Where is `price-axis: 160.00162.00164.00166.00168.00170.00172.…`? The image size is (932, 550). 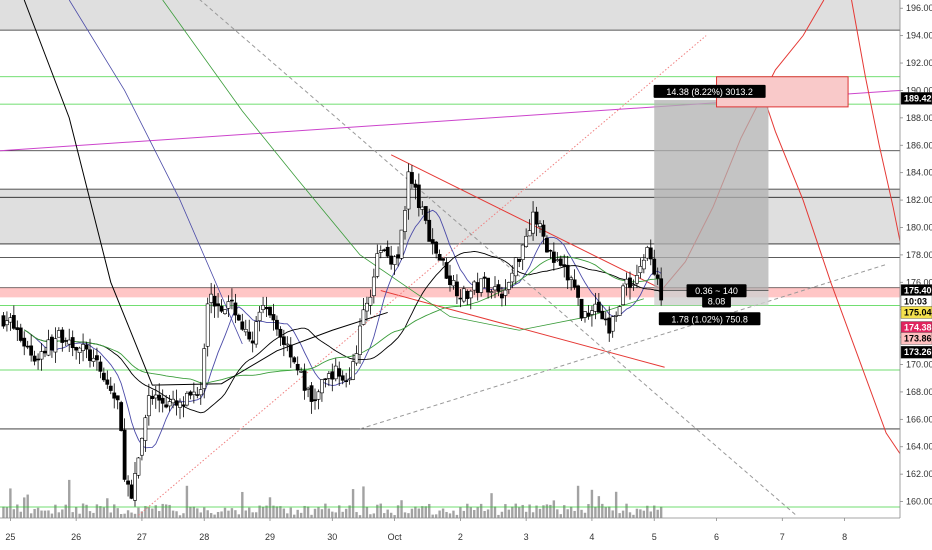 price-axis: 160.00162.00164.00166.00168.00170.00172.… is located at coordinates (915, 275).